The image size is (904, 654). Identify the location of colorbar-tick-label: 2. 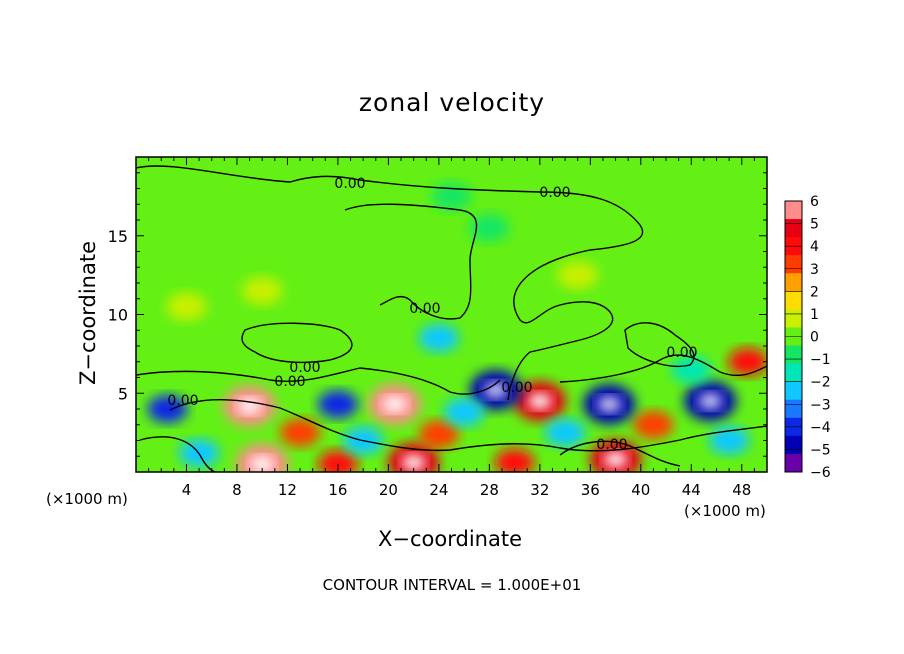
(814, 292).